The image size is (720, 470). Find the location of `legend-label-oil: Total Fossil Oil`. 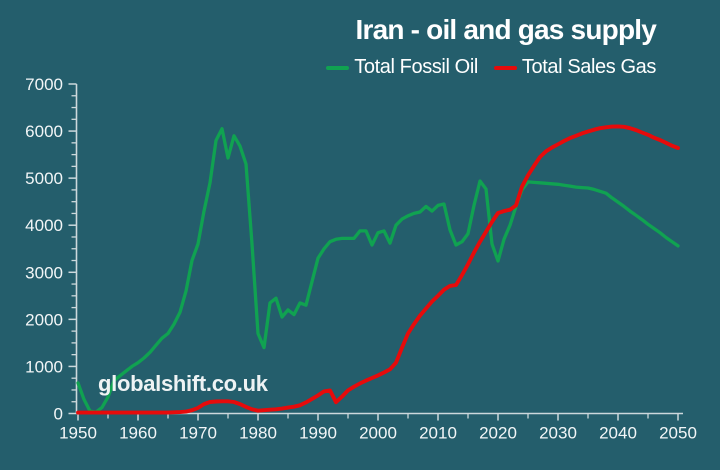

legend-label-oil: Total Fossil Oil is located at coordinates (416, 67).